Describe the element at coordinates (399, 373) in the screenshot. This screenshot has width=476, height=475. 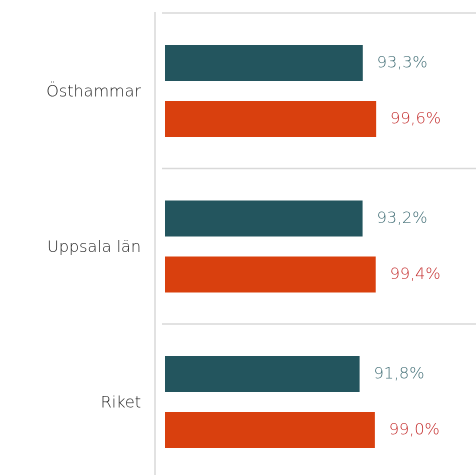
I see `value-label: 91,8%` at that location.